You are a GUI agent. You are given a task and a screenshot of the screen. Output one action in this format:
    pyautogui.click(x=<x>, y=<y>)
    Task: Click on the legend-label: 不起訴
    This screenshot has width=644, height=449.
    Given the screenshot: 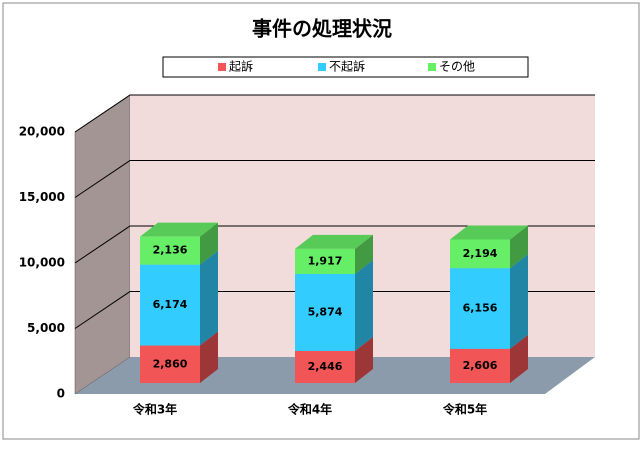 What is the action you would take?
    pyautogui.click(x=347, y=66)
    